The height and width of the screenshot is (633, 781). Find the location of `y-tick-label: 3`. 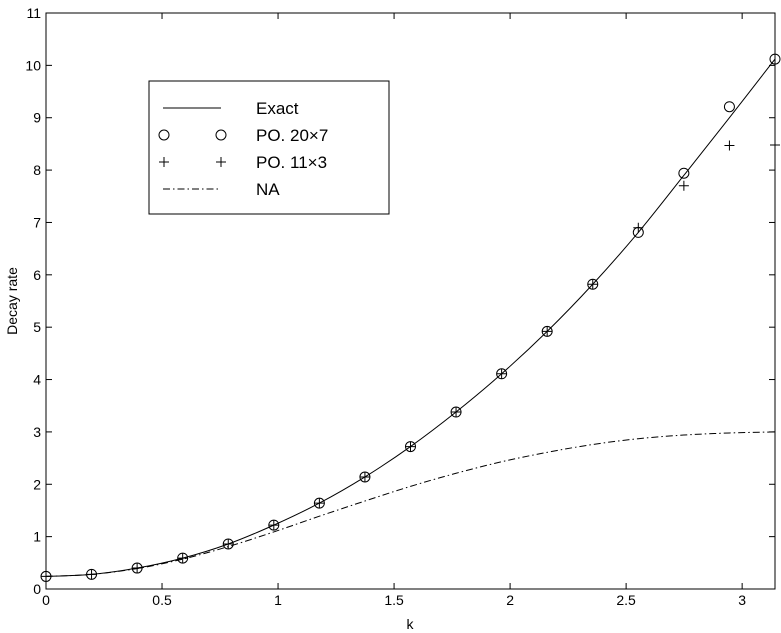

y-tick-label: 3 is located at coordinates (37, 432).